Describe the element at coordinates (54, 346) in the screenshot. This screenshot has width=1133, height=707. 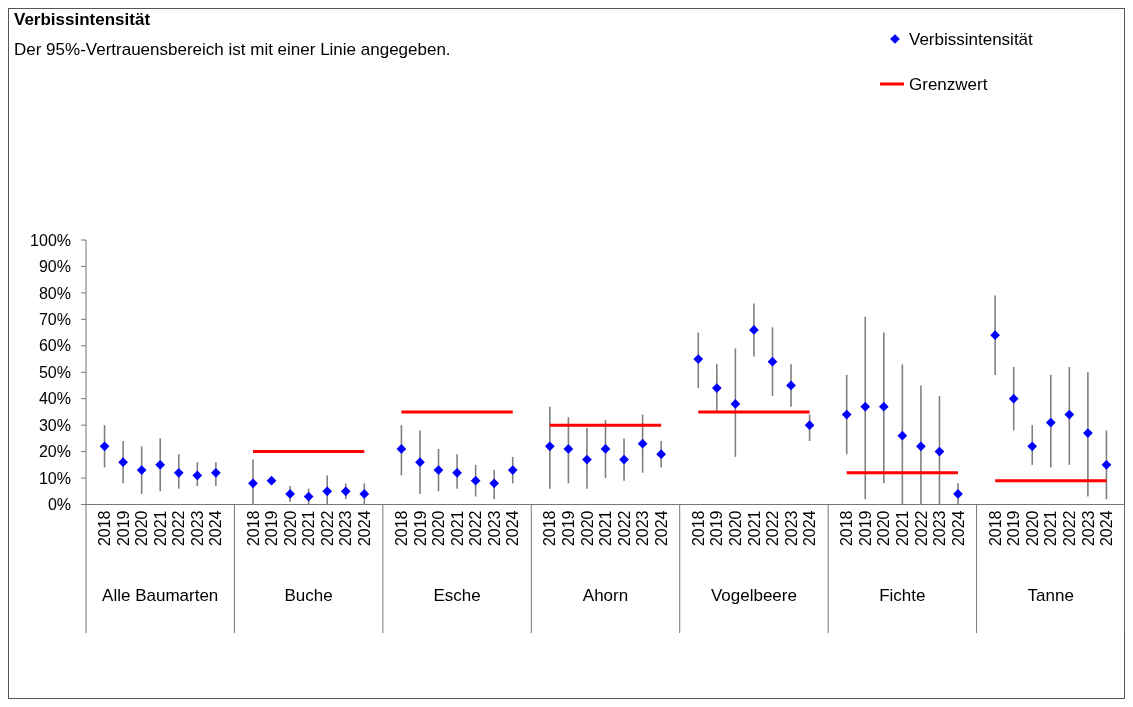
I see `y-tick-label: 60%` at that location.